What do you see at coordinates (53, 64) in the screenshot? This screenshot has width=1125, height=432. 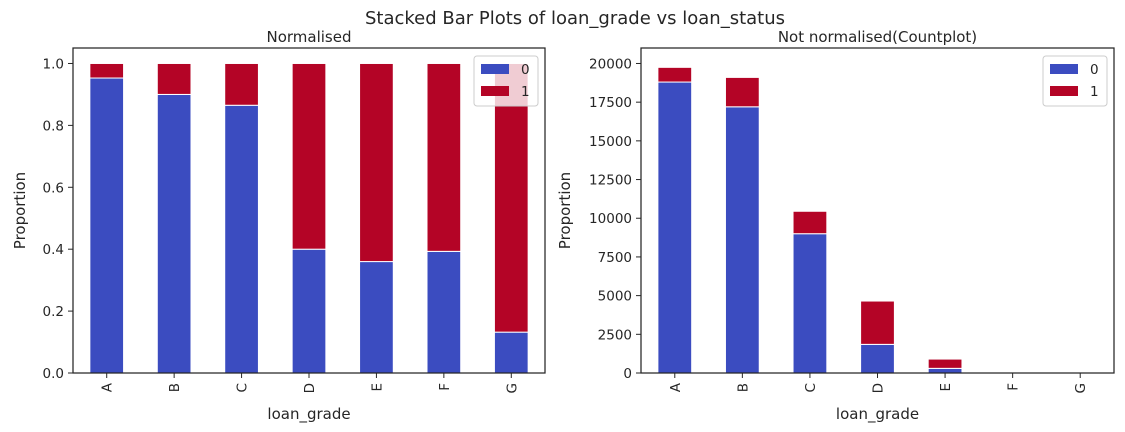 I see `y-tick-label: 1.0` at bounding box center [53, 64].